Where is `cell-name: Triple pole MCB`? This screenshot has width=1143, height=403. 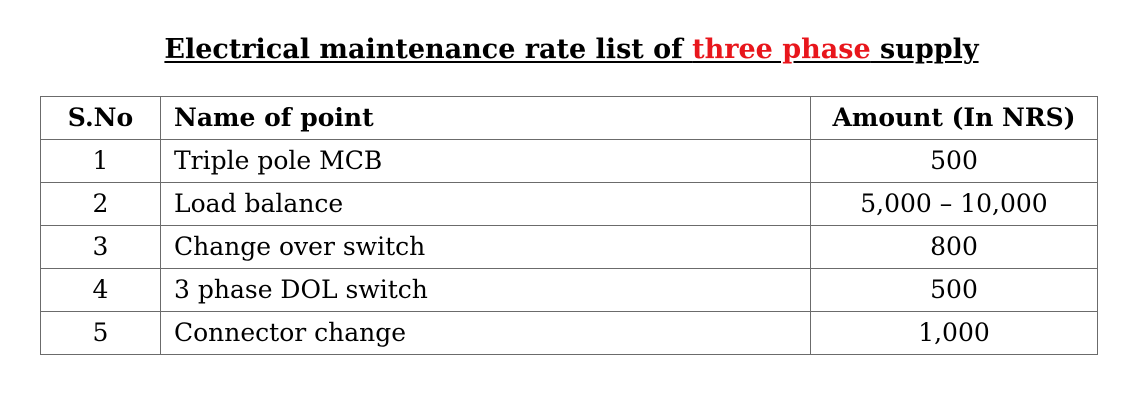 cell-name: Triple pole MCB is located at coordinates (485, 161).